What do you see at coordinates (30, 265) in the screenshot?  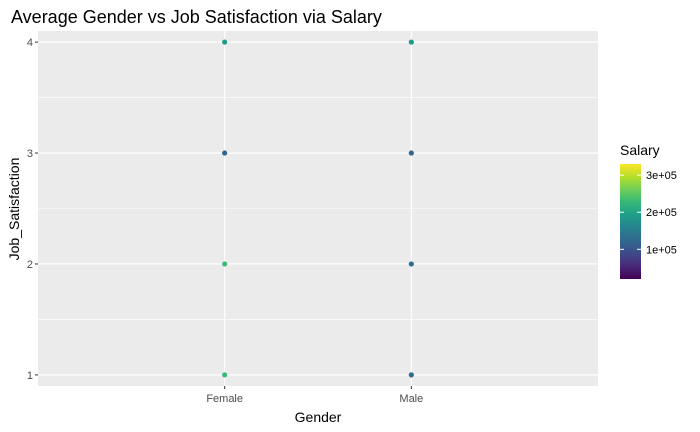 I see `y-tick-label: 2` at bounding box center [30, 265].